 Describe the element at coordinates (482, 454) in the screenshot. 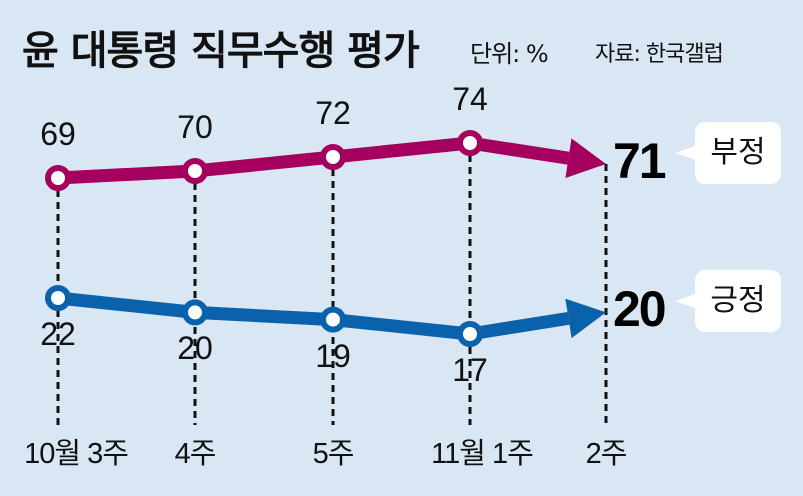

I see `x-tick-label: 11월 1주` at that location.